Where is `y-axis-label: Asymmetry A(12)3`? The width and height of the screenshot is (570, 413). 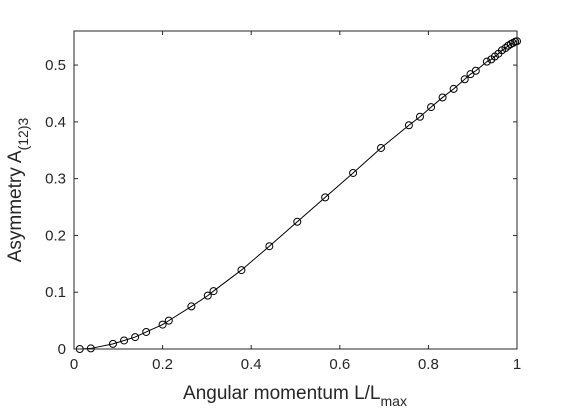
y-axis-label: Asymmetry A(12)3 is located at coordinates (18, 189).